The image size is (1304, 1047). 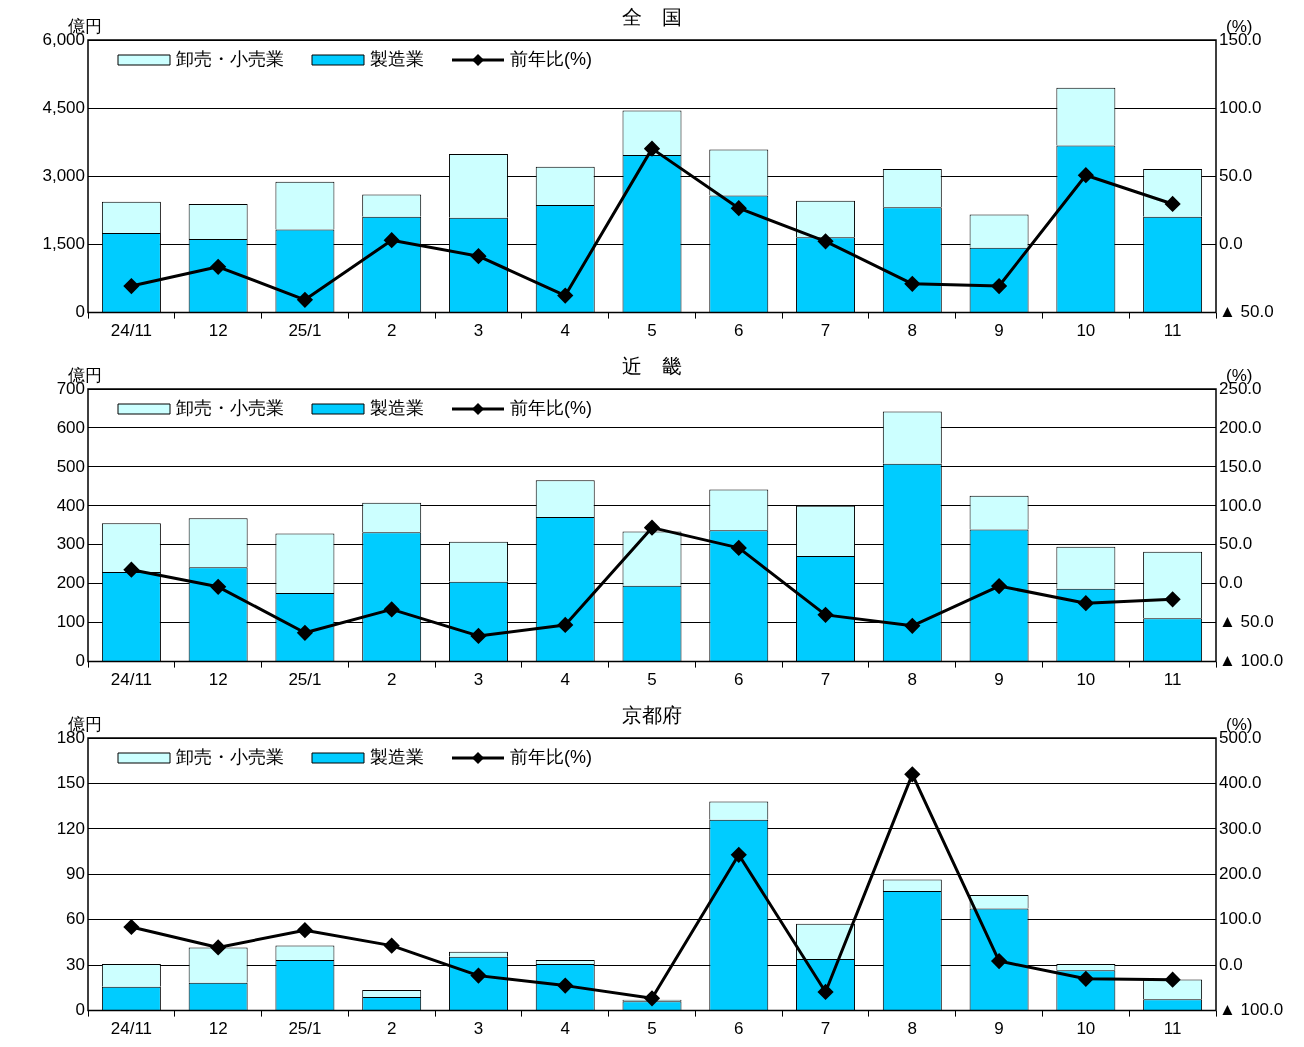 I want to click on y-tick-label: 300, so click(x=70, y=544).